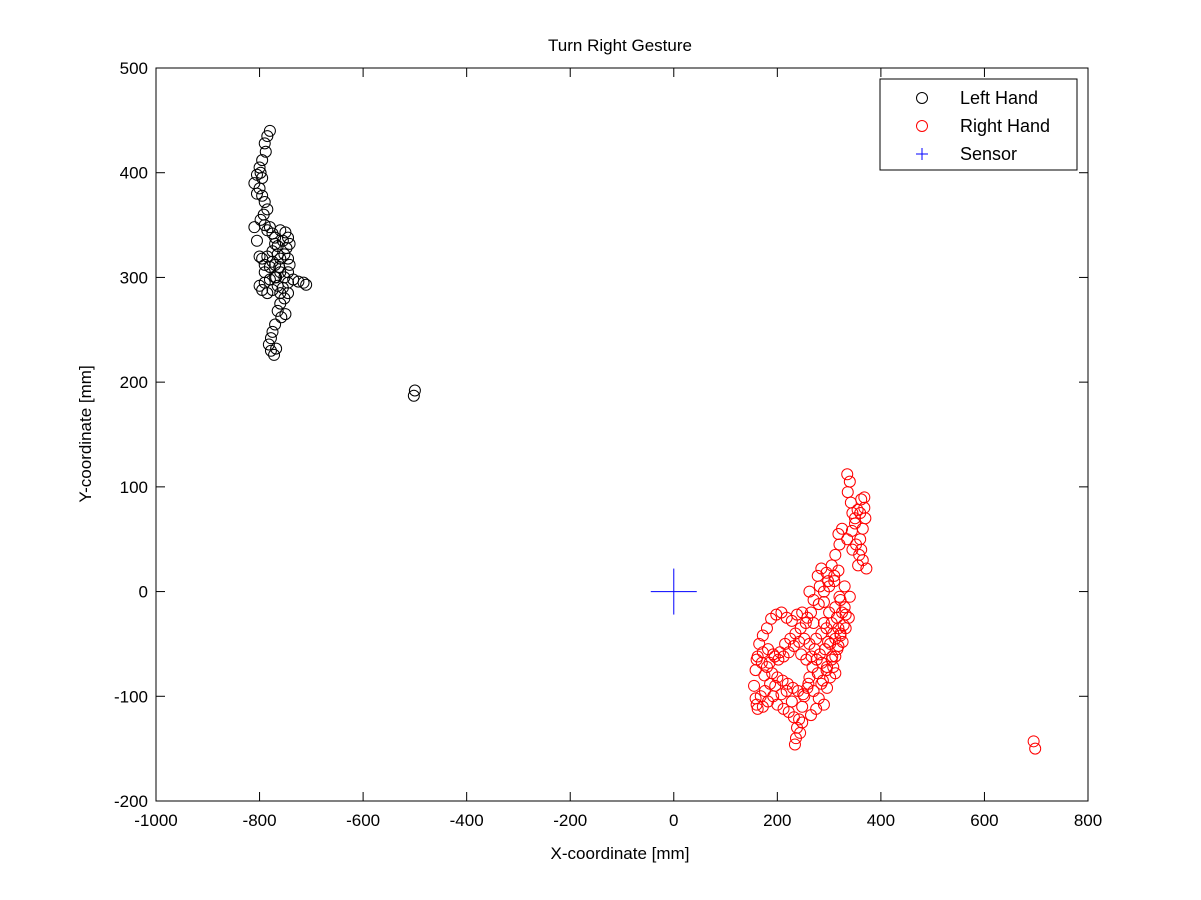 Image resolution: width=1201 pixels, height=900 pixels. I want to click on y-tick-label: -100, so click(131, 696).